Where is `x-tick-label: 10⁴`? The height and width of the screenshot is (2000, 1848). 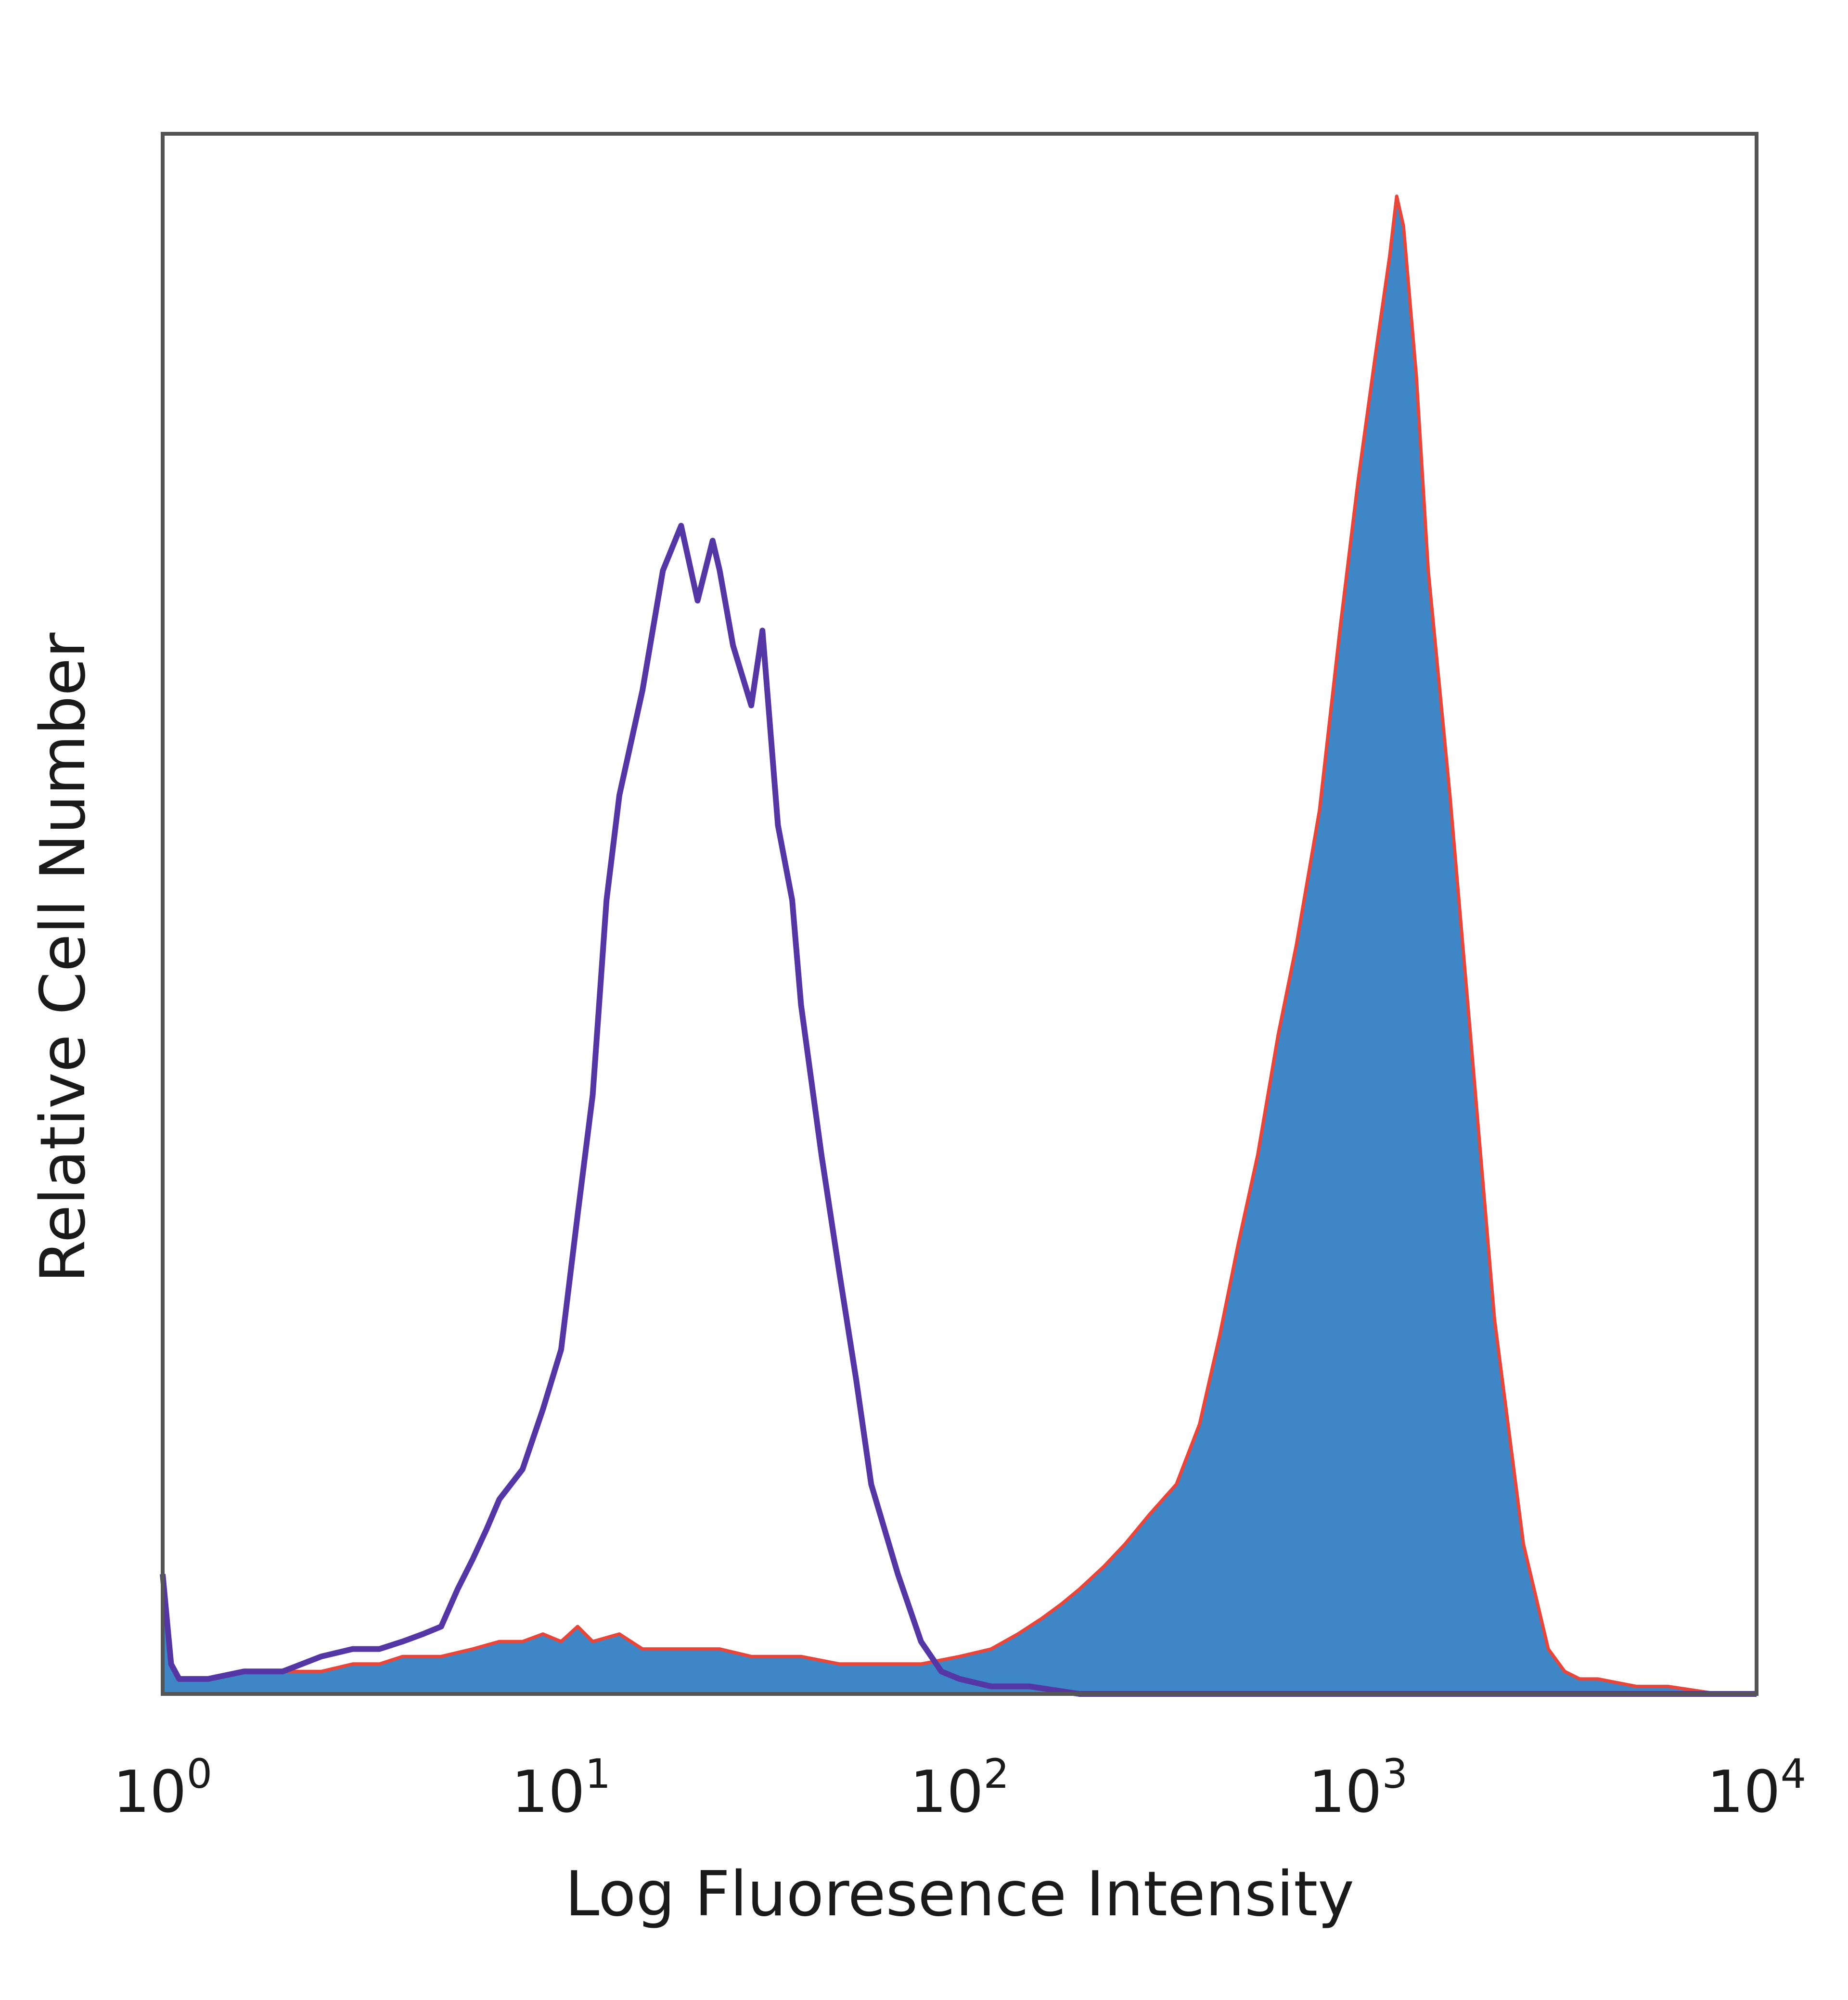
x-tick-label: 10⁴ is located at coordinates (1756, 1788).